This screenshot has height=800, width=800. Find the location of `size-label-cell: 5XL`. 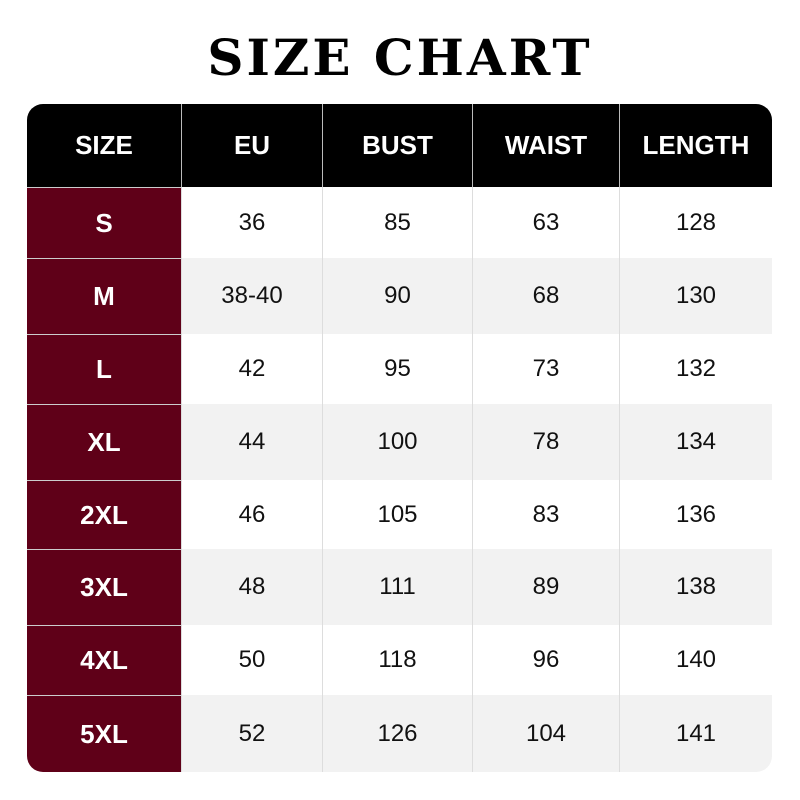

size-label-cell: 5XL is located at coordinates (104, 733).